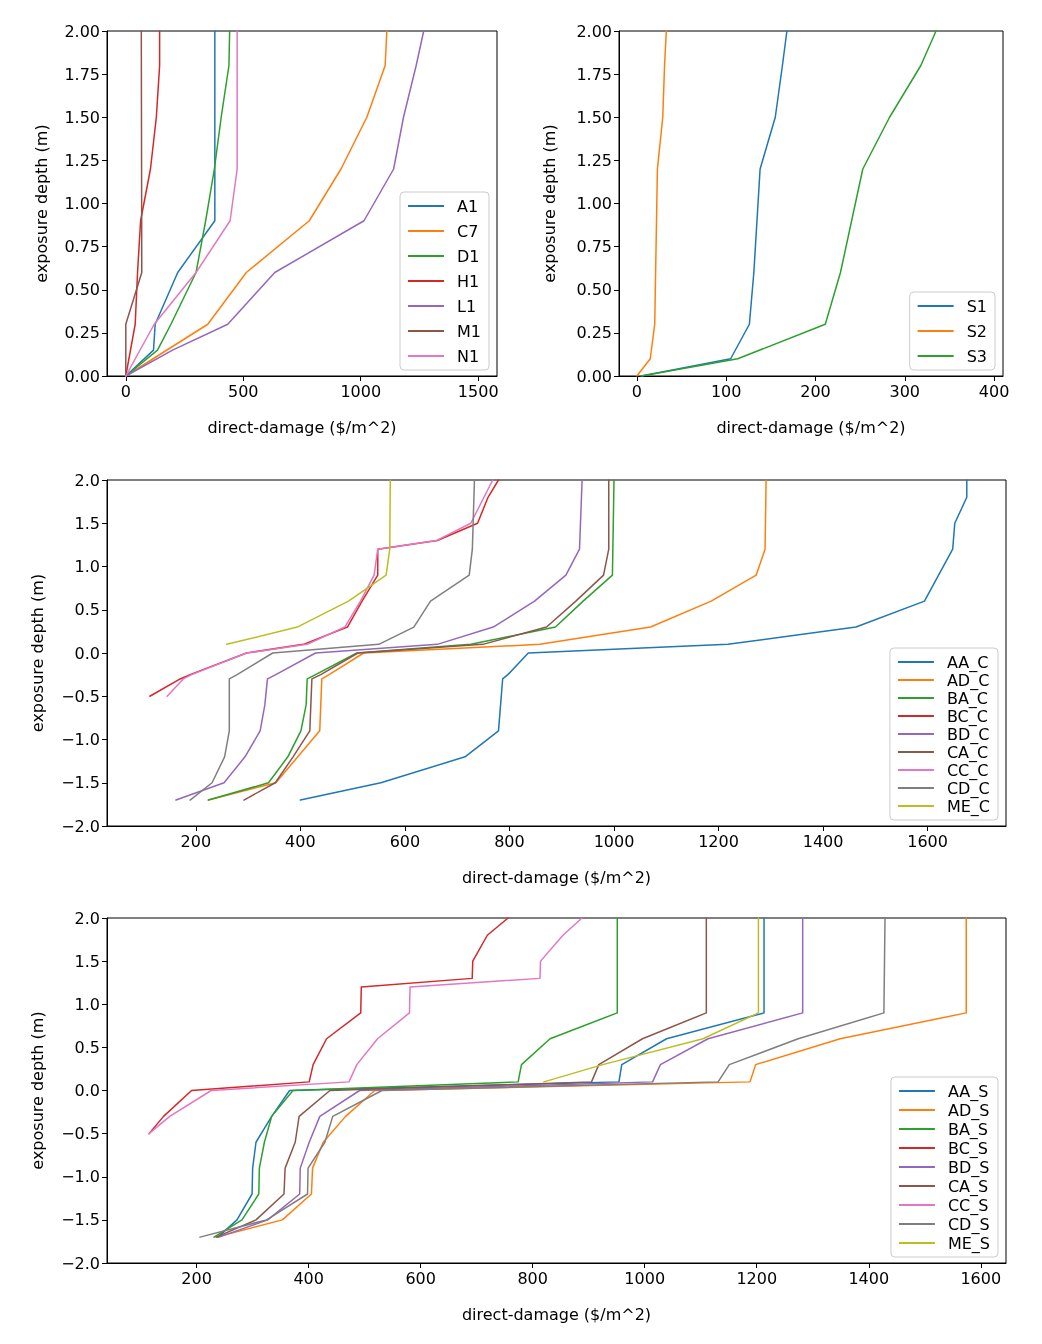  I want to click on y-tick-label: −1.0, so click(80, 1177).